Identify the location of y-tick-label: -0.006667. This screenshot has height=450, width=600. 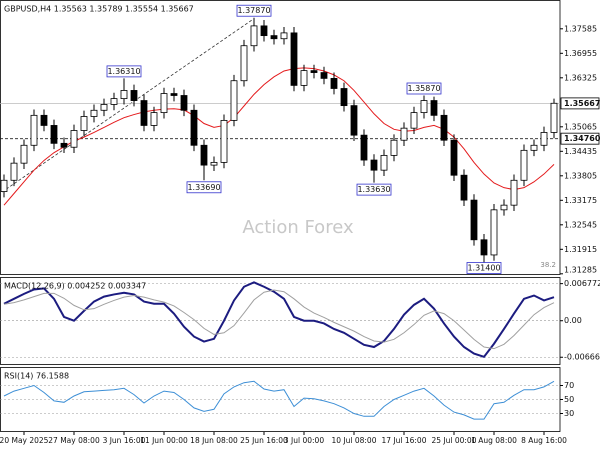
(582, 357).